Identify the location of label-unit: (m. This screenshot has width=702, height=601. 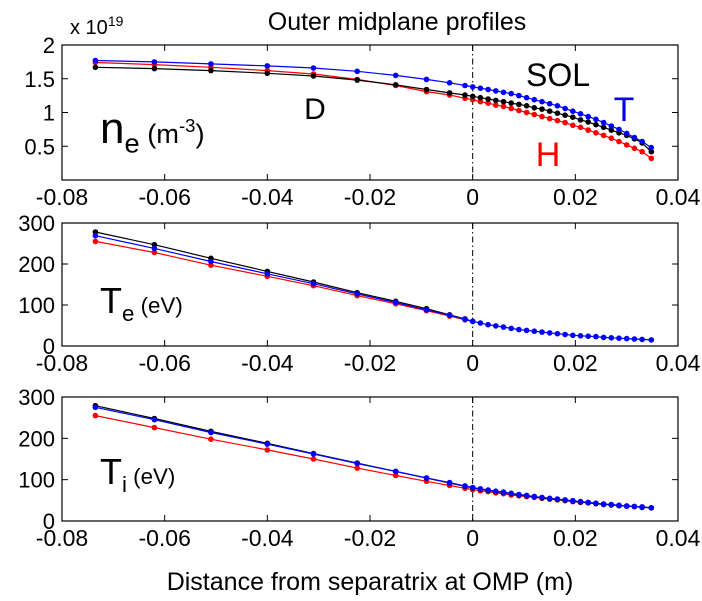
(159, 133).